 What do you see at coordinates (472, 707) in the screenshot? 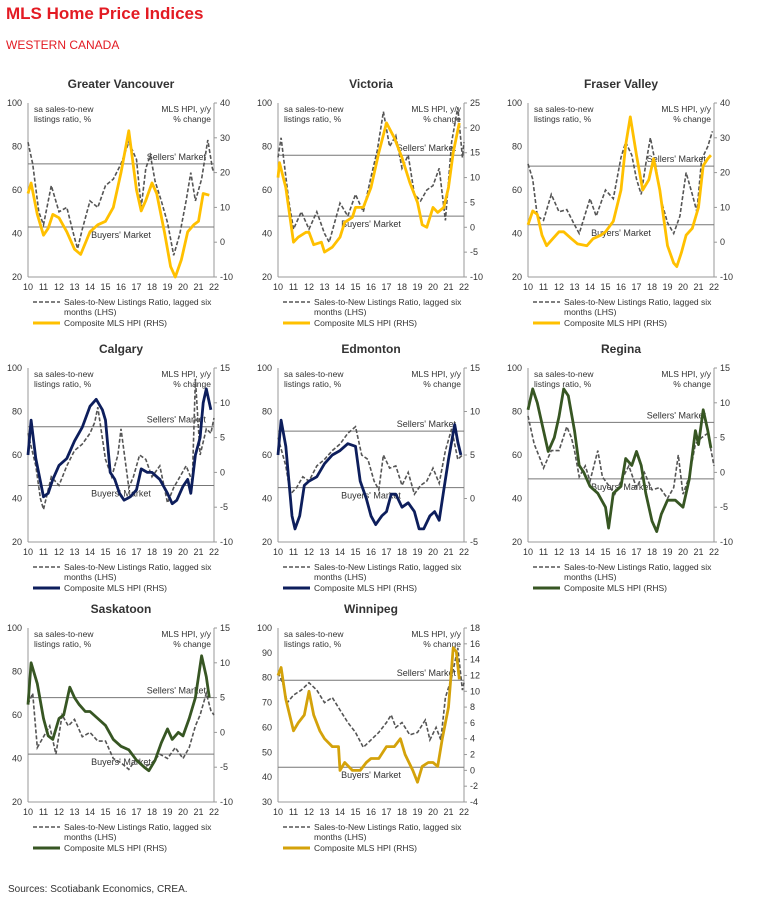
I see `right-tick-label: 8` at bounding box center [472, 707].